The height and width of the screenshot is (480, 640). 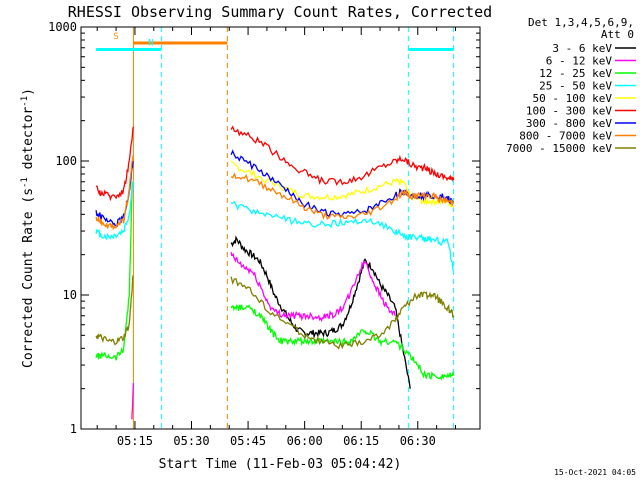 What do you see at coordinates (418, 441) in the screenshot?
I see `x-tick-label-5: 06:30` at bounding box center [418, 441].